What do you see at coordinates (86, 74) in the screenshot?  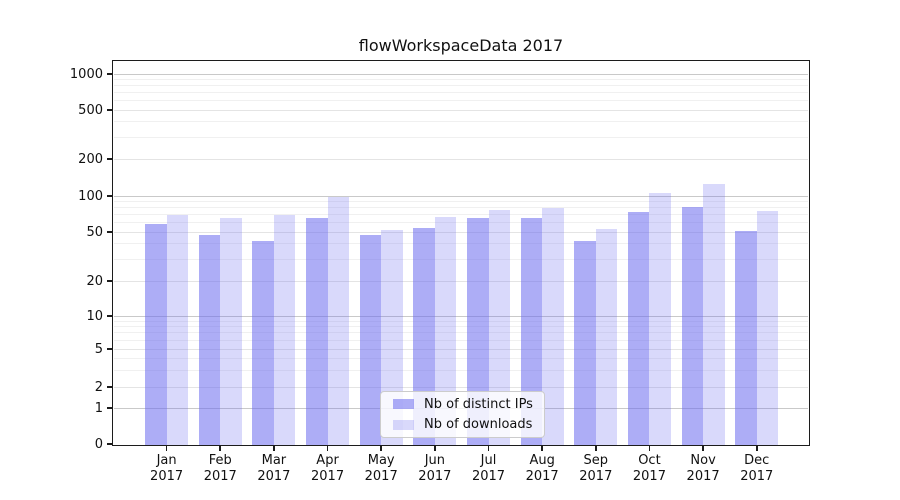 I see `y-tick-label: 1000` at bounding box center [86, 74].